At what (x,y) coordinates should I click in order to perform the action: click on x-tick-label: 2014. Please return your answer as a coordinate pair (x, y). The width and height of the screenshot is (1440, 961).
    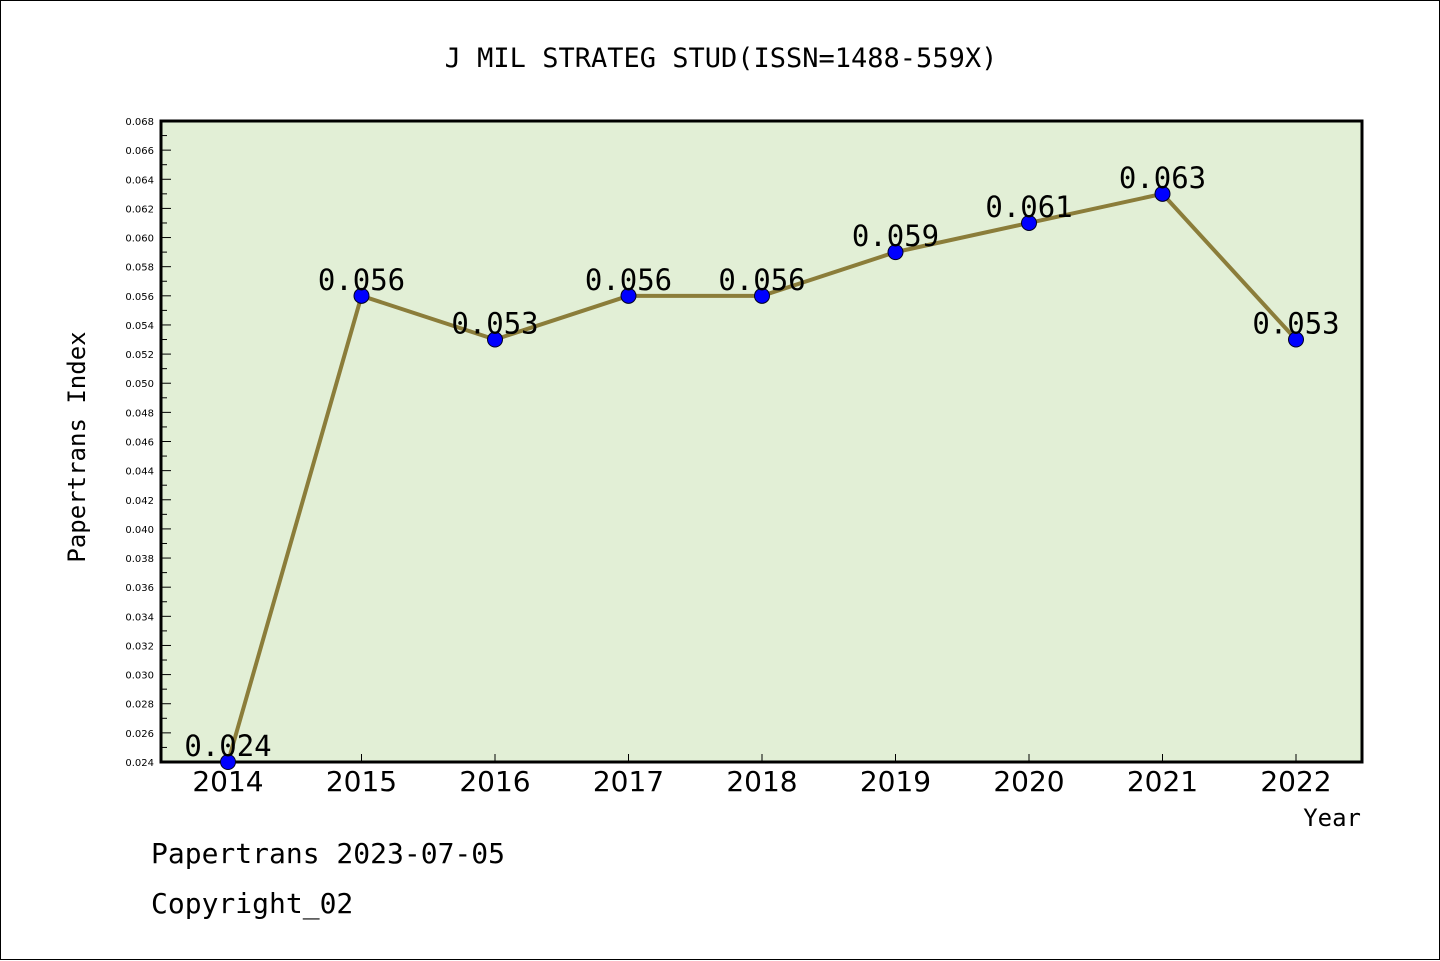
    Looking at the image, I should click on (227, 781).